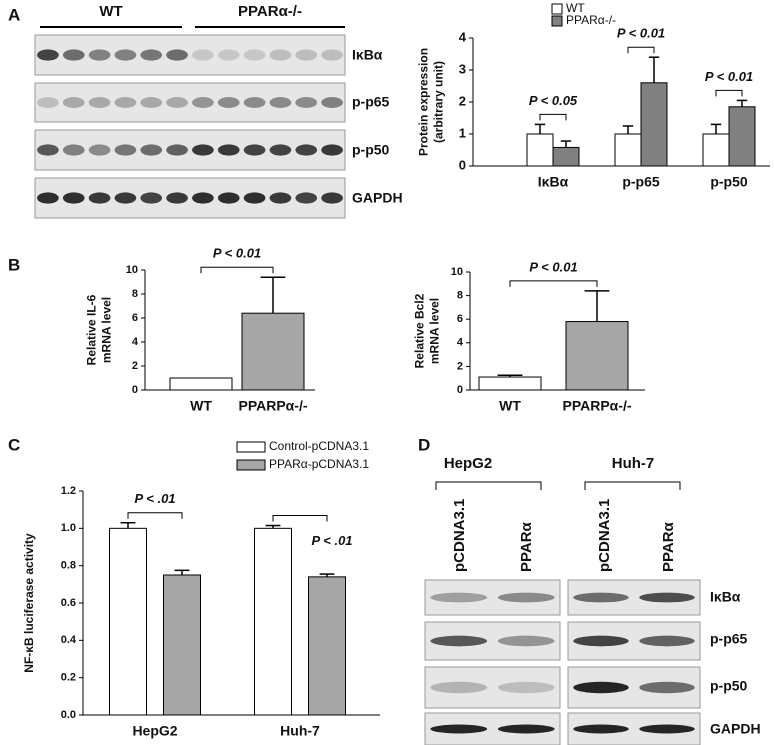 The image size is (774, 745). What do you see at coordinates (420, 330) in the screenshot?
I see `y-axis-label: Relative Bcl2` at bounding box center [420, 330].